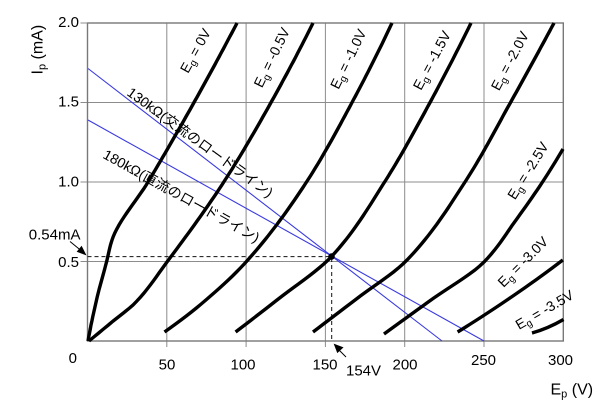 This screenshot has width=606, height=410. I want to click on svg-text: Ep (V), so click(572, 391).